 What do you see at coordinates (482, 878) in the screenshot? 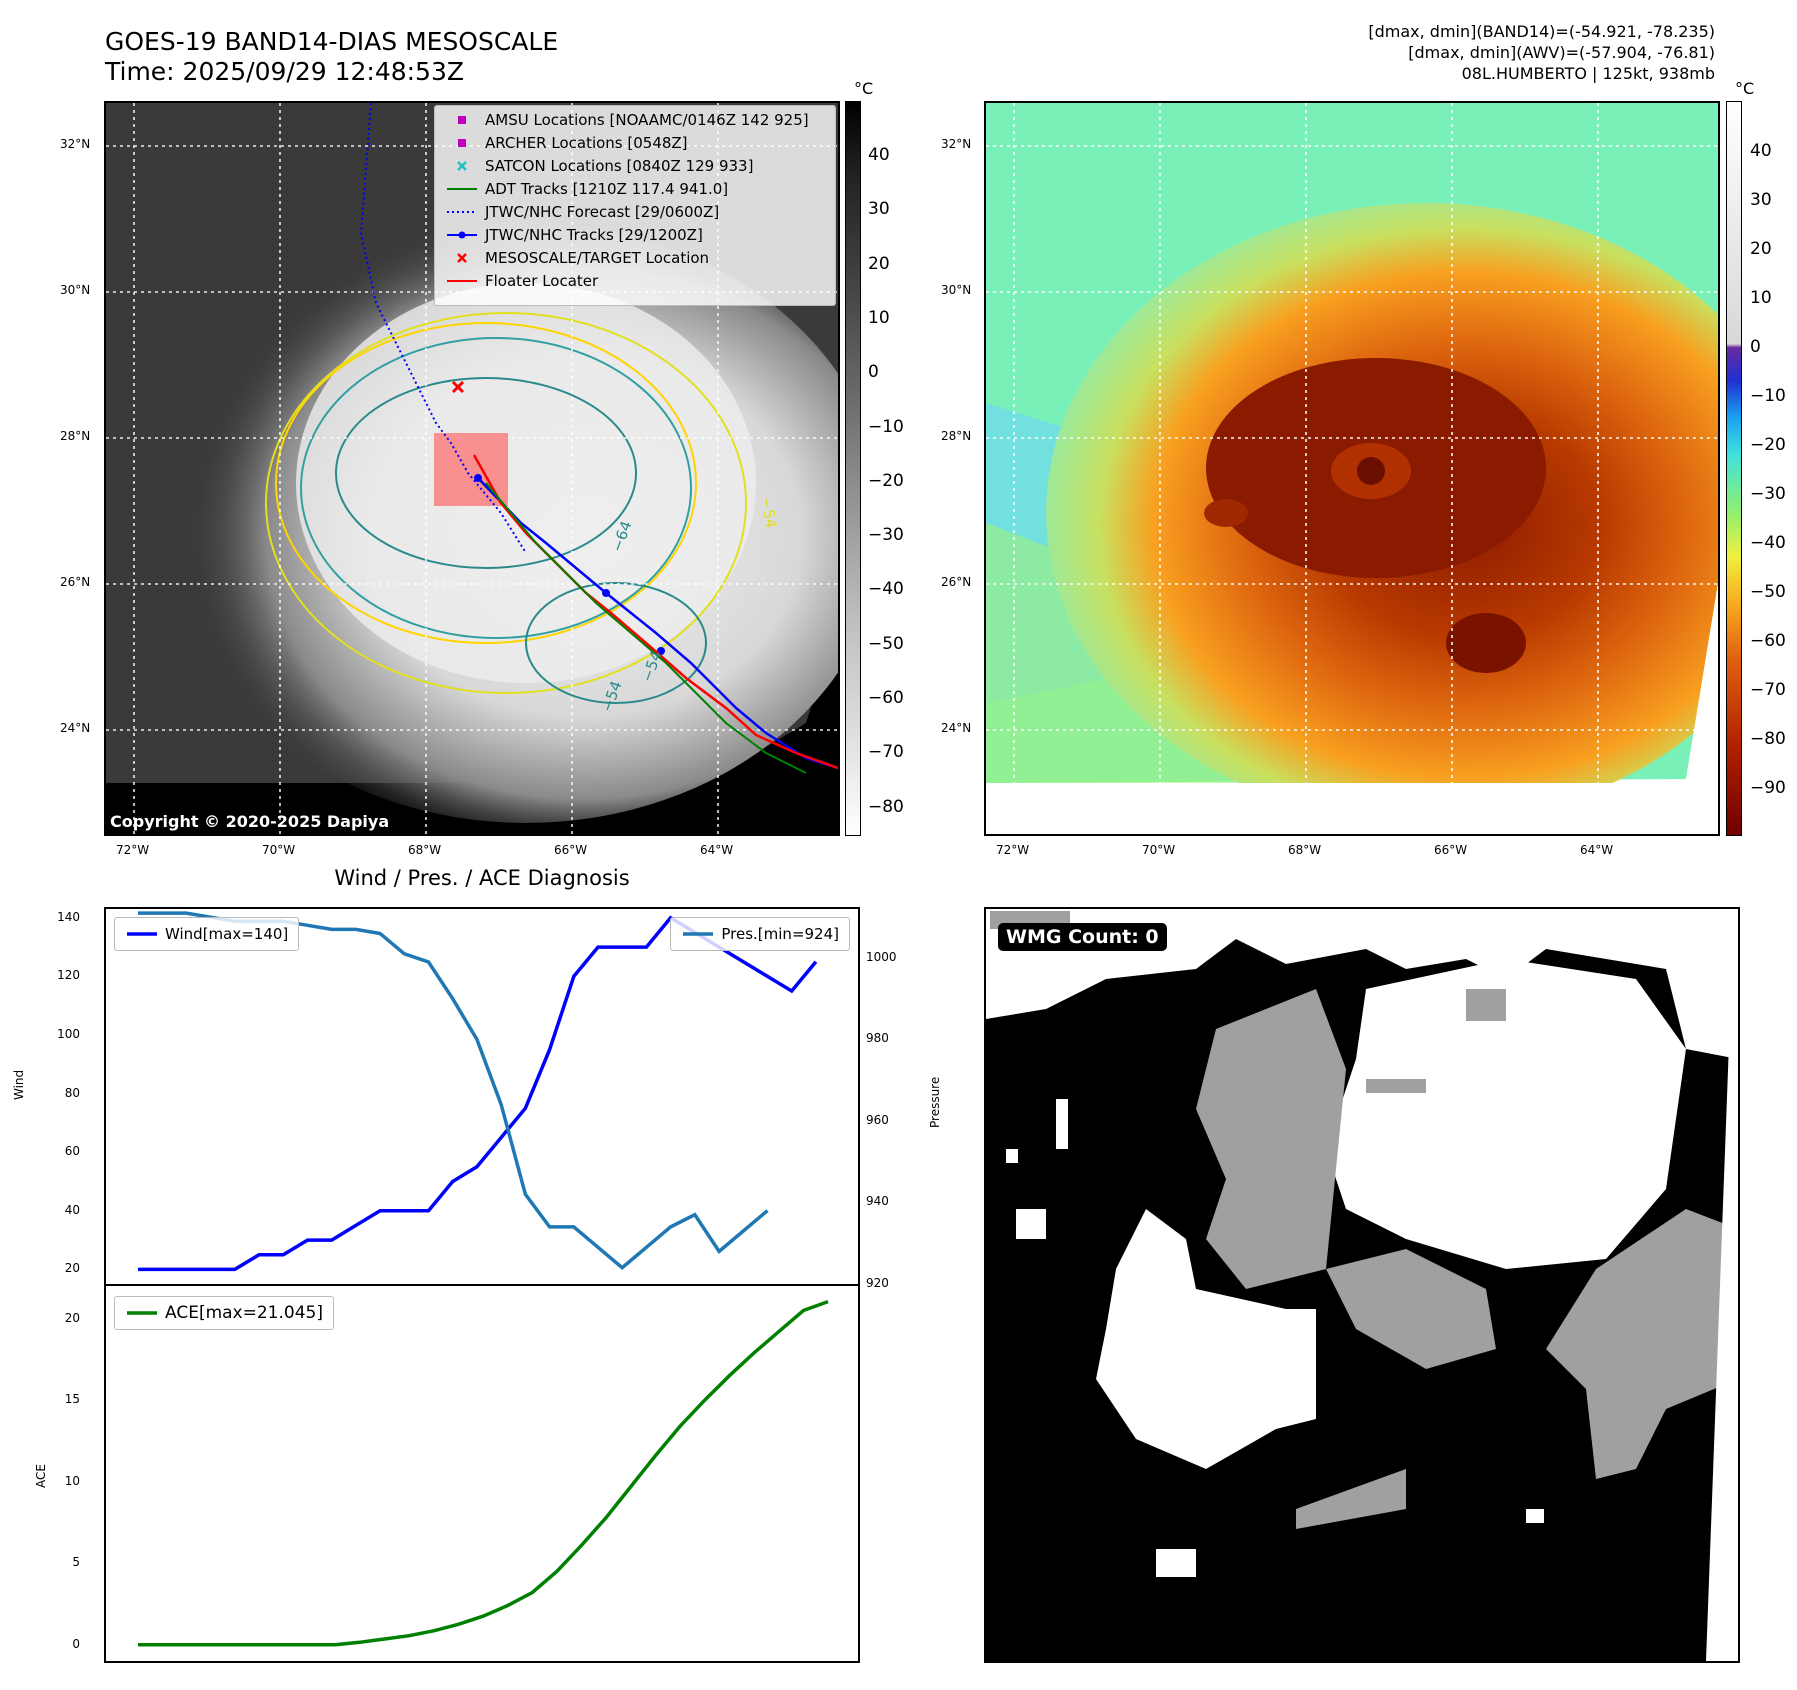
I see `diagnosis-title: Wind / Pres. / ACE Diagnosis` at bounding box center [482, 878].